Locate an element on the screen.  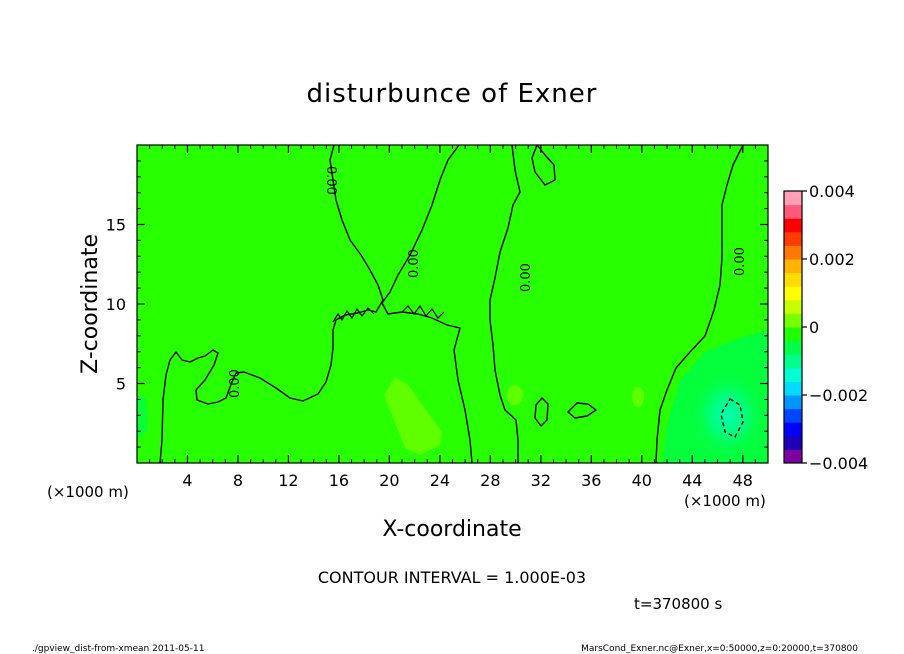
x-unit-left: (×1000 m) is located at coordinates (88, 492).